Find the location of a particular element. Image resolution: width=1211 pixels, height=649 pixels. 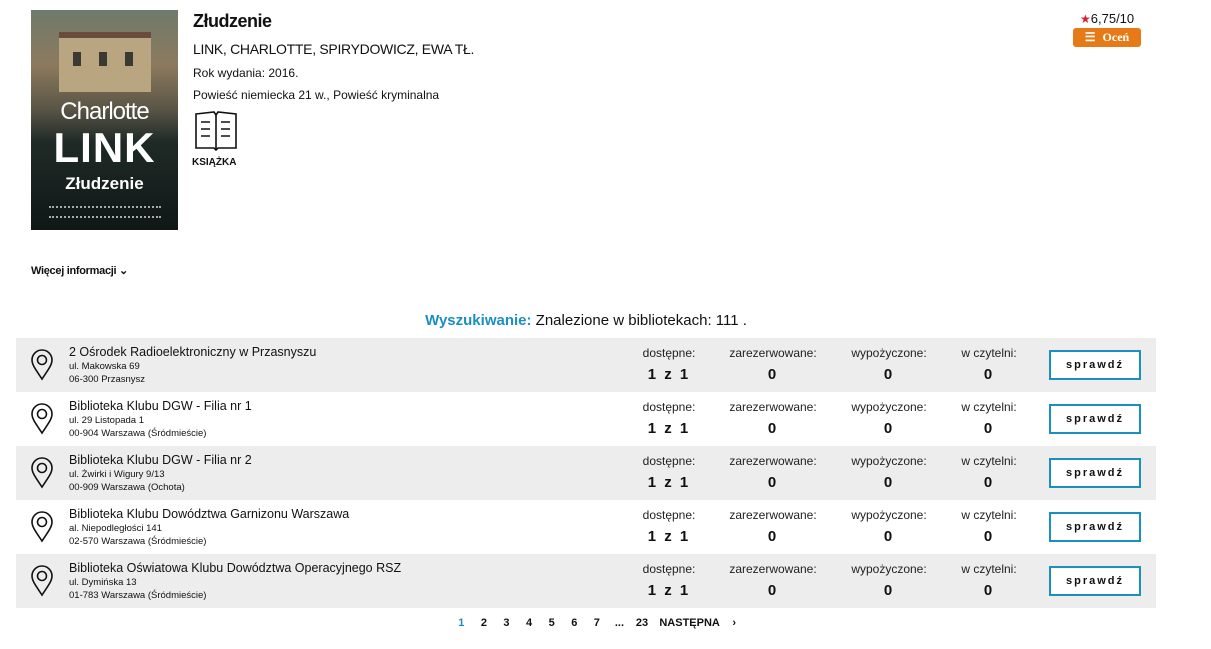

library-street: al. Niepodległości 141 is located at coordinates (115, 528).